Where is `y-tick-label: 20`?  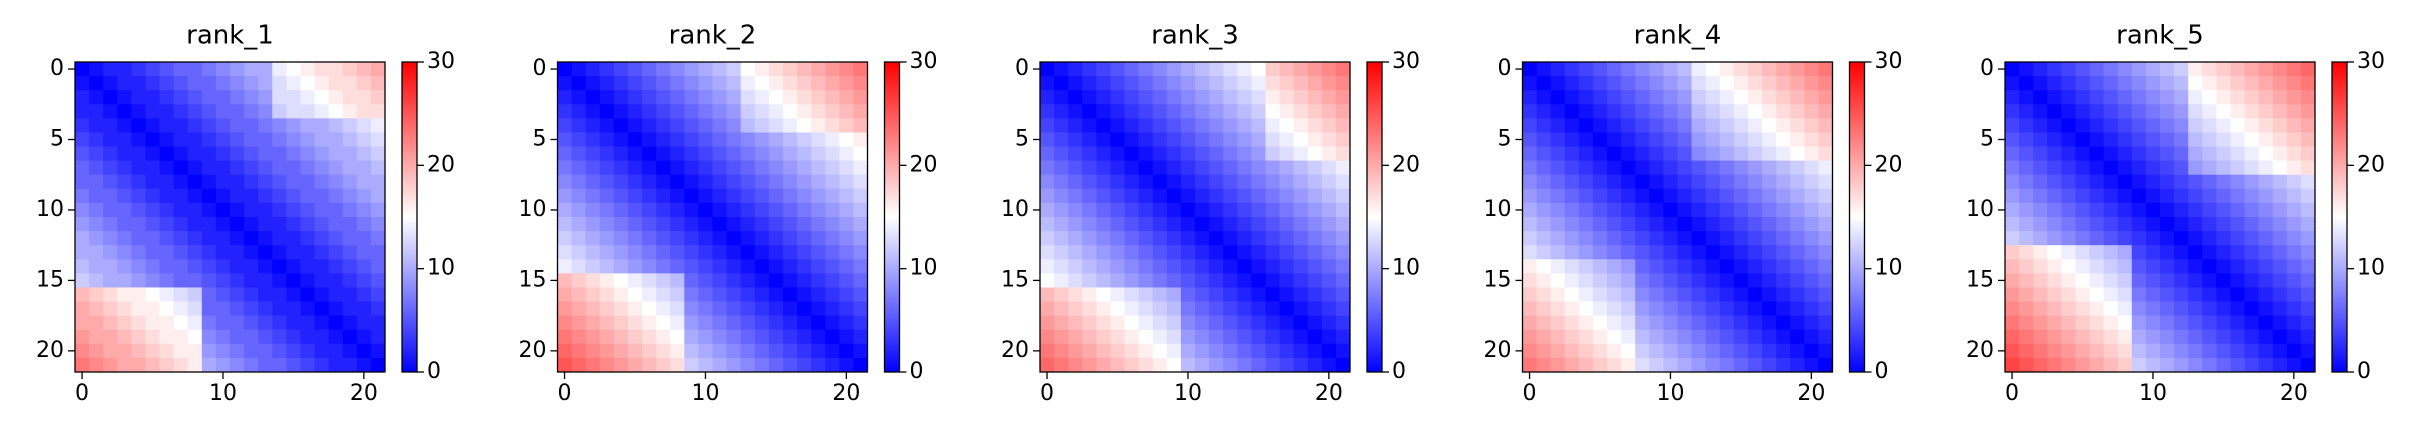
y-tick-label: 20 is located at coordinates (50, 350).